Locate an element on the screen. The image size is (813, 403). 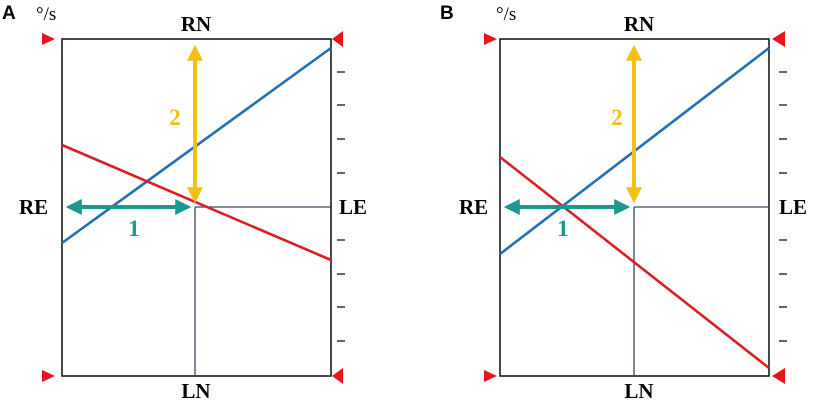
panel-letter: B is located at coordinates (447, 13).